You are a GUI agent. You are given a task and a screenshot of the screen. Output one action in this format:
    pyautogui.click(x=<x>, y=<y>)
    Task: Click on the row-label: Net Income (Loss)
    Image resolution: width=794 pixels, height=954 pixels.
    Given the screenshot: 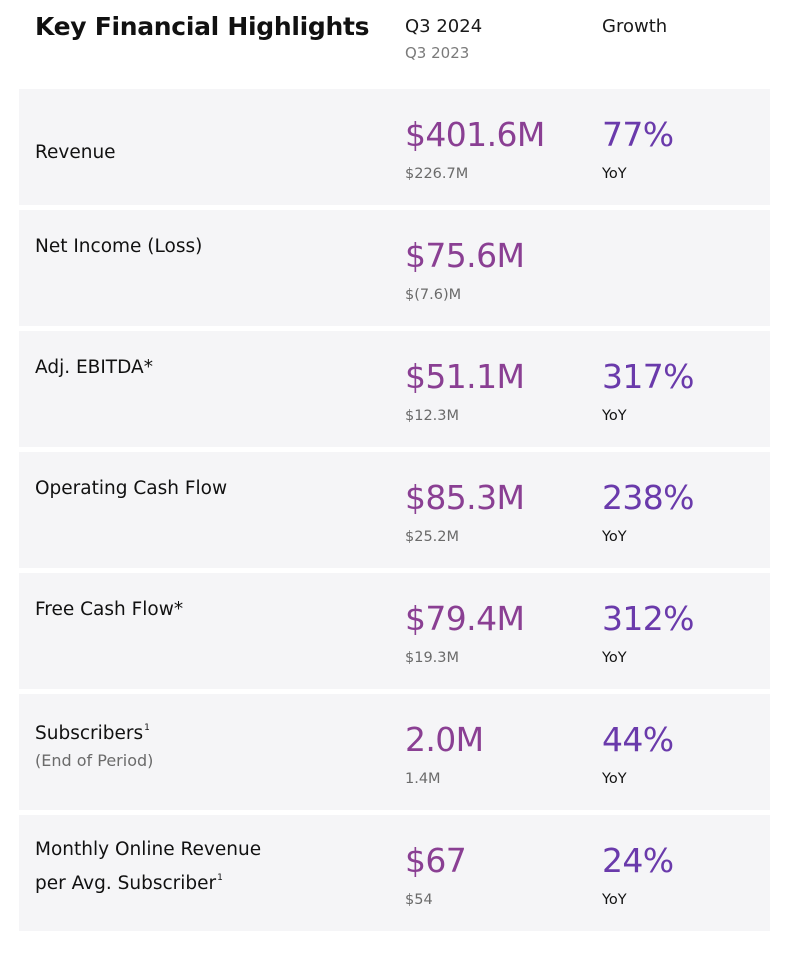 What is the action you would take?
    pyautogui.click(x=119, y=246)
    